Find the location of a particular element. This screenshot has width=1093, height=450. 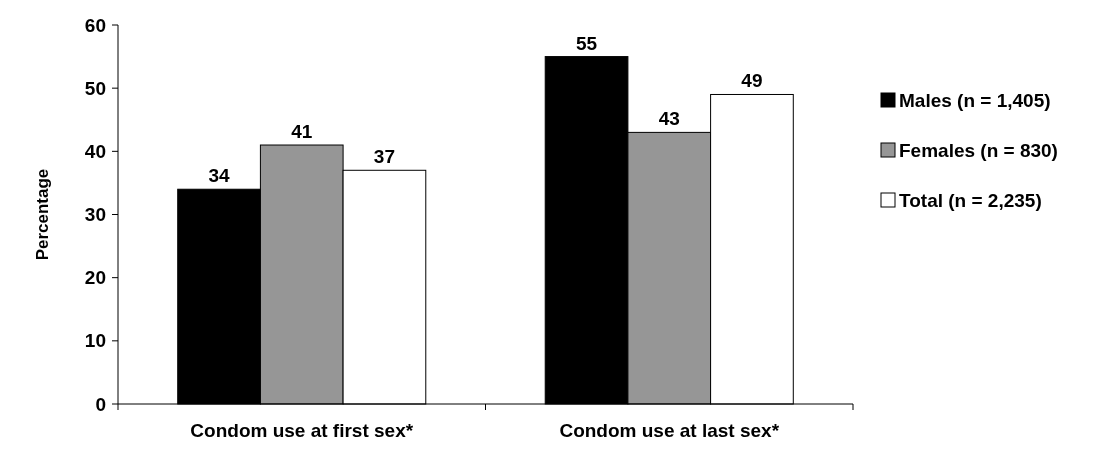

data-label: 37 is located at coordinates (384, 157).